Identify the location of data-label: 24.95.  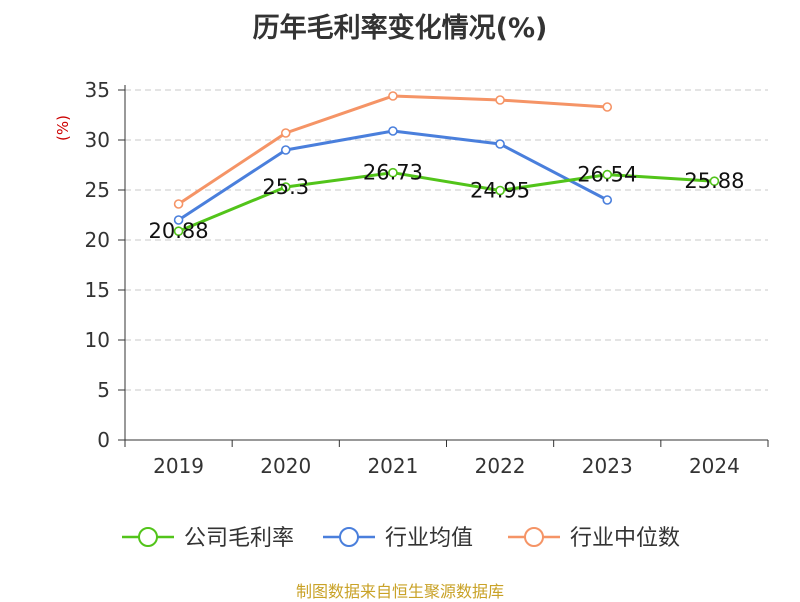
(500, 191).